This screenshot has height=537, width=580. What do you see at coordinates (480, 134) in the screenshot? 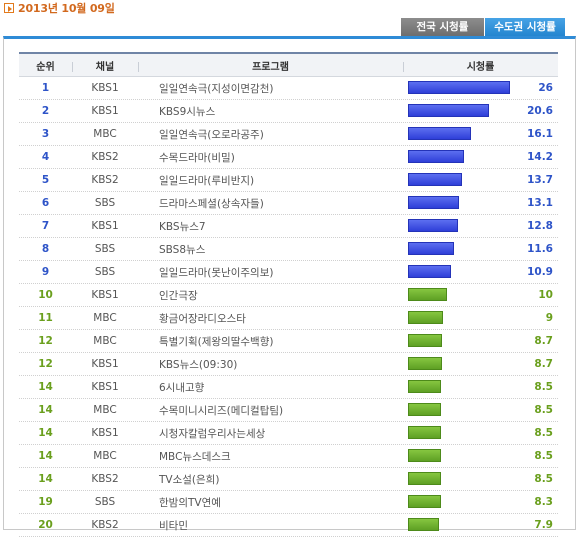
I see `rating-cell: 16.1` at bounding box center [480, 134].